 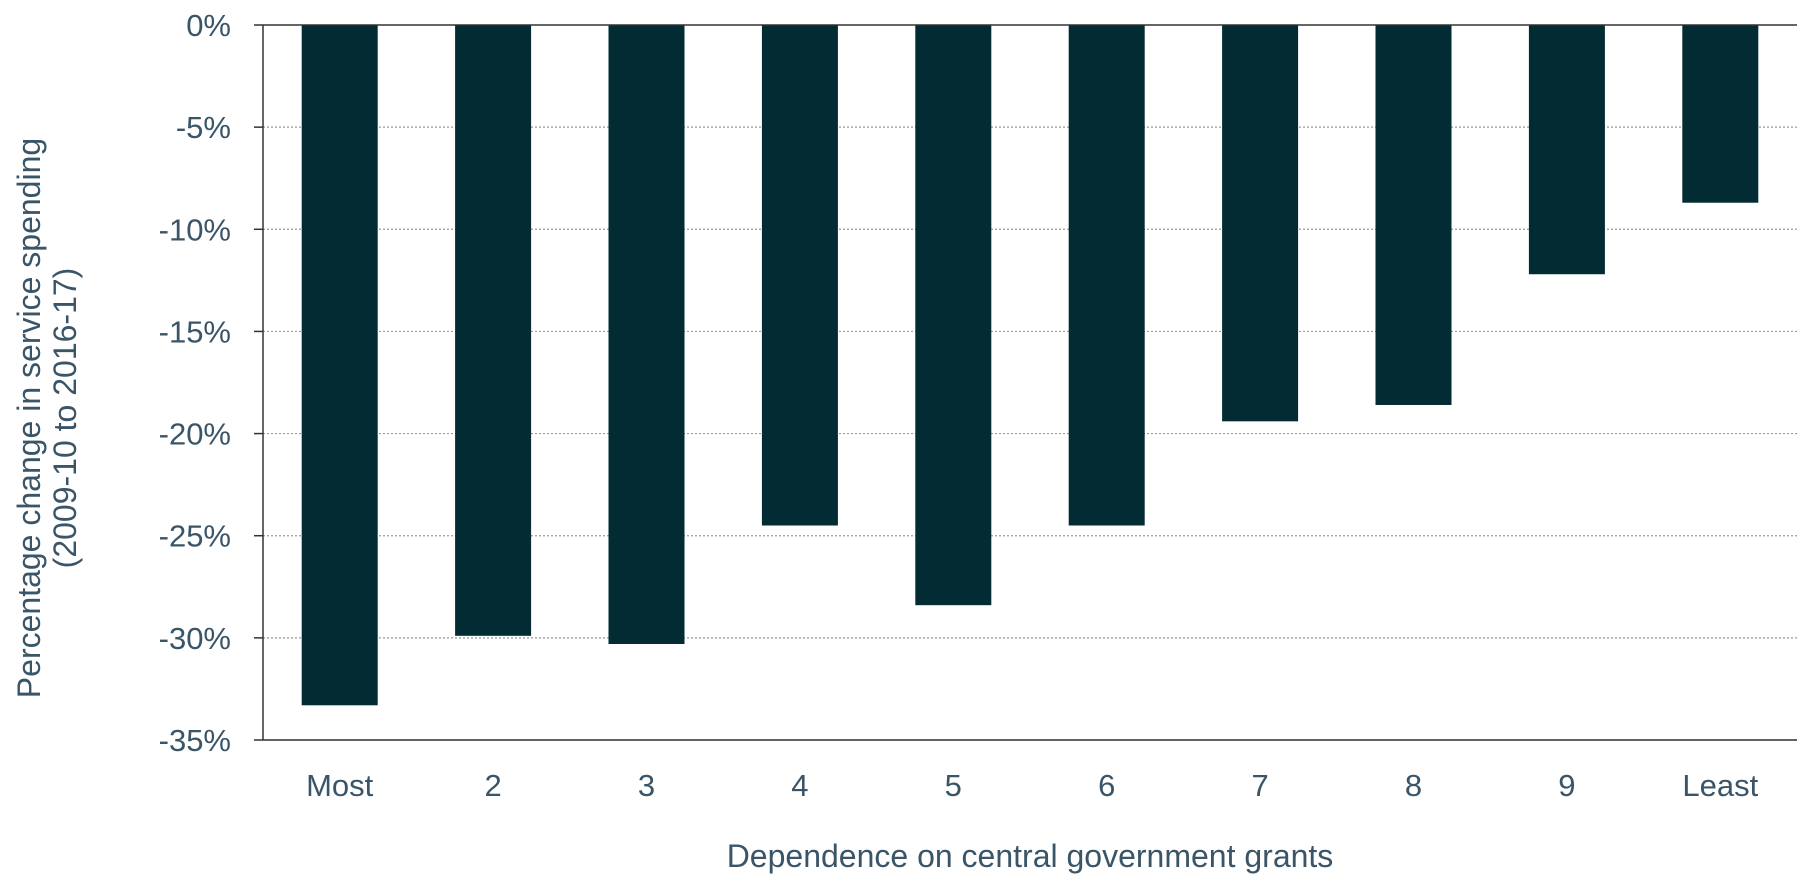 What do you see at coordinates (1413, 785) in the screenshot?
I see `x-tick-label: 8` at bounding box center [1413, 785].